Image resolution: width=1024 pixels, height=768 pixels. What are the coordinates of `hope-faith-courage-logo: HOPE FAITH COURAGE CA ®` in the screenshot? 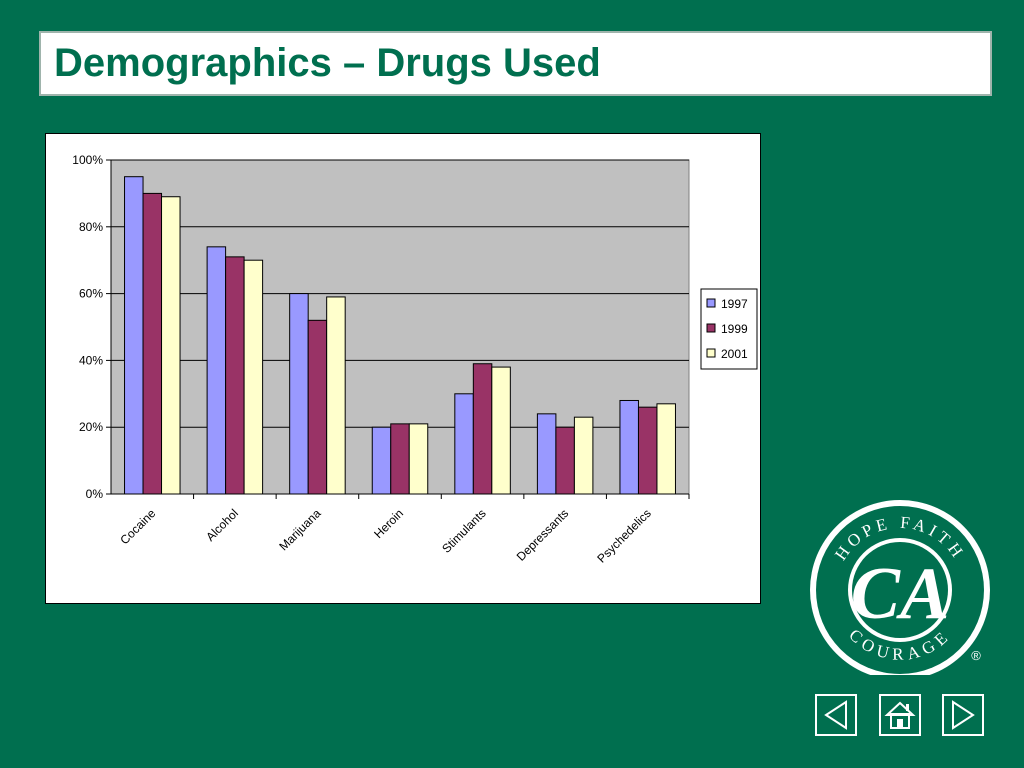 It's located at (900, 587).